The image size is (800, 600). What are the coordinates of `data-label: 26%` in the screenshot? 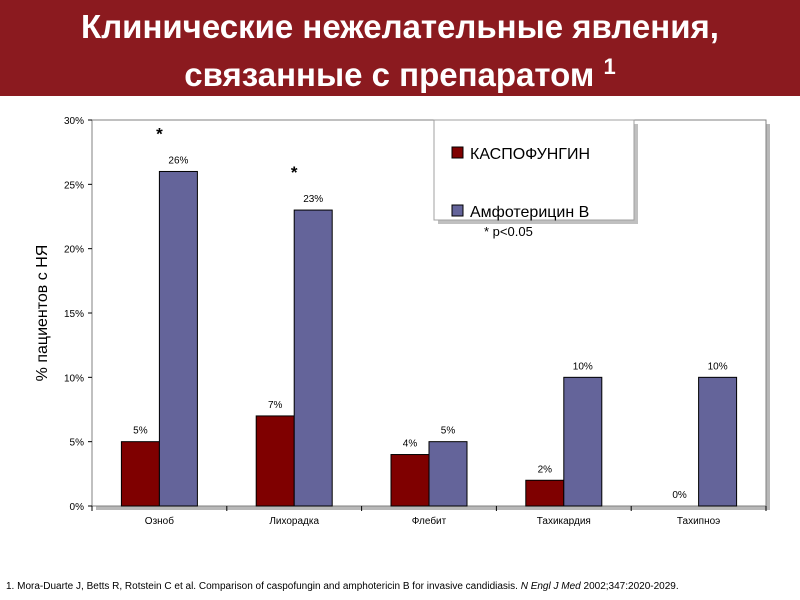 It's located at (178, 160).